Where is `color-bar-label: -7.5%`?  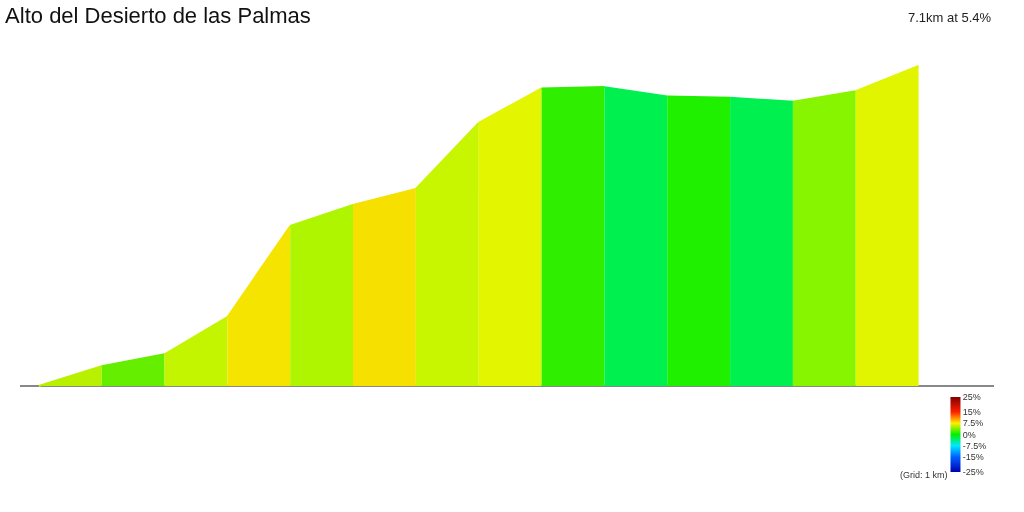
color-bar-label: -7.5% is located at coordinates (974, 445).